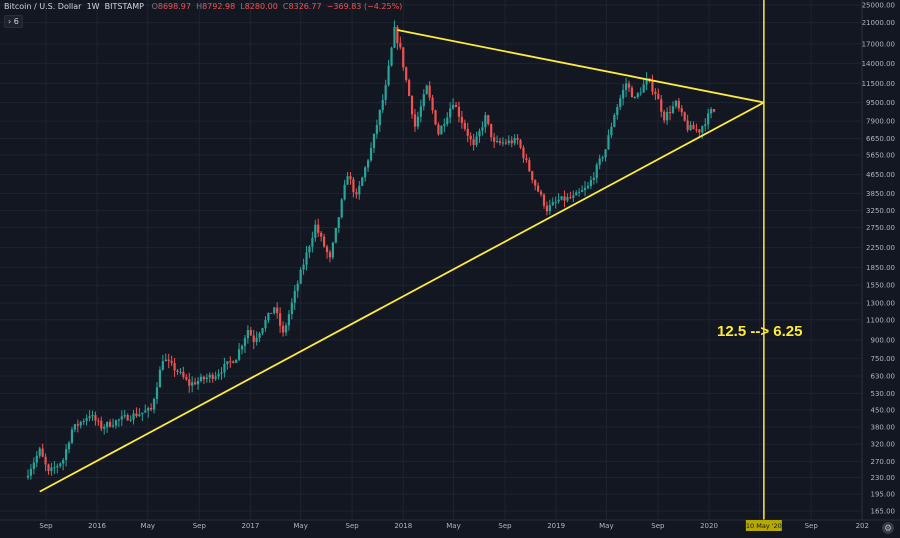 This screenshot has height=538, width=900. Describe the element at coordinates (888, 528) in the screenshot. I see `settings-gear-icon: ⚙` at that location.